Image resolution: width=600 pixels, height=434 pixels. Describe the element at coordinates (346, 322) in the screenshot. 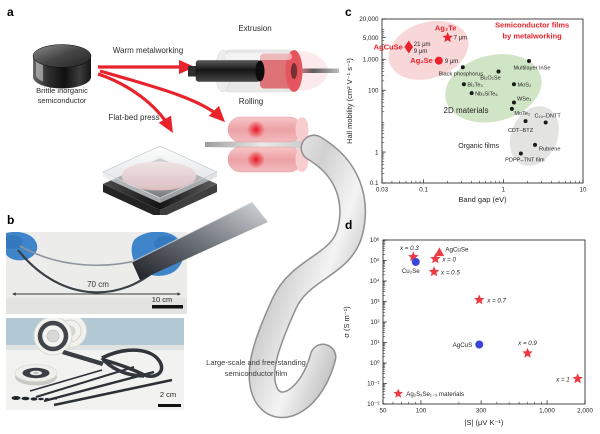

I see `y-axis-label: σ (S m⁻¹)` at that location.